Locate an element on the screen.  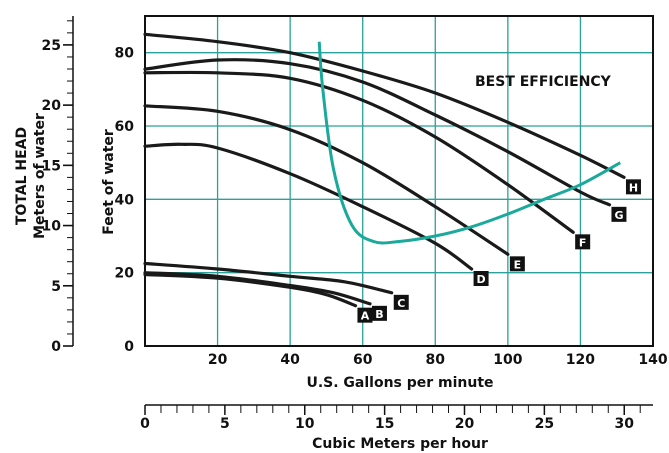
series-label-box-f is located at coordinates (583, 242).